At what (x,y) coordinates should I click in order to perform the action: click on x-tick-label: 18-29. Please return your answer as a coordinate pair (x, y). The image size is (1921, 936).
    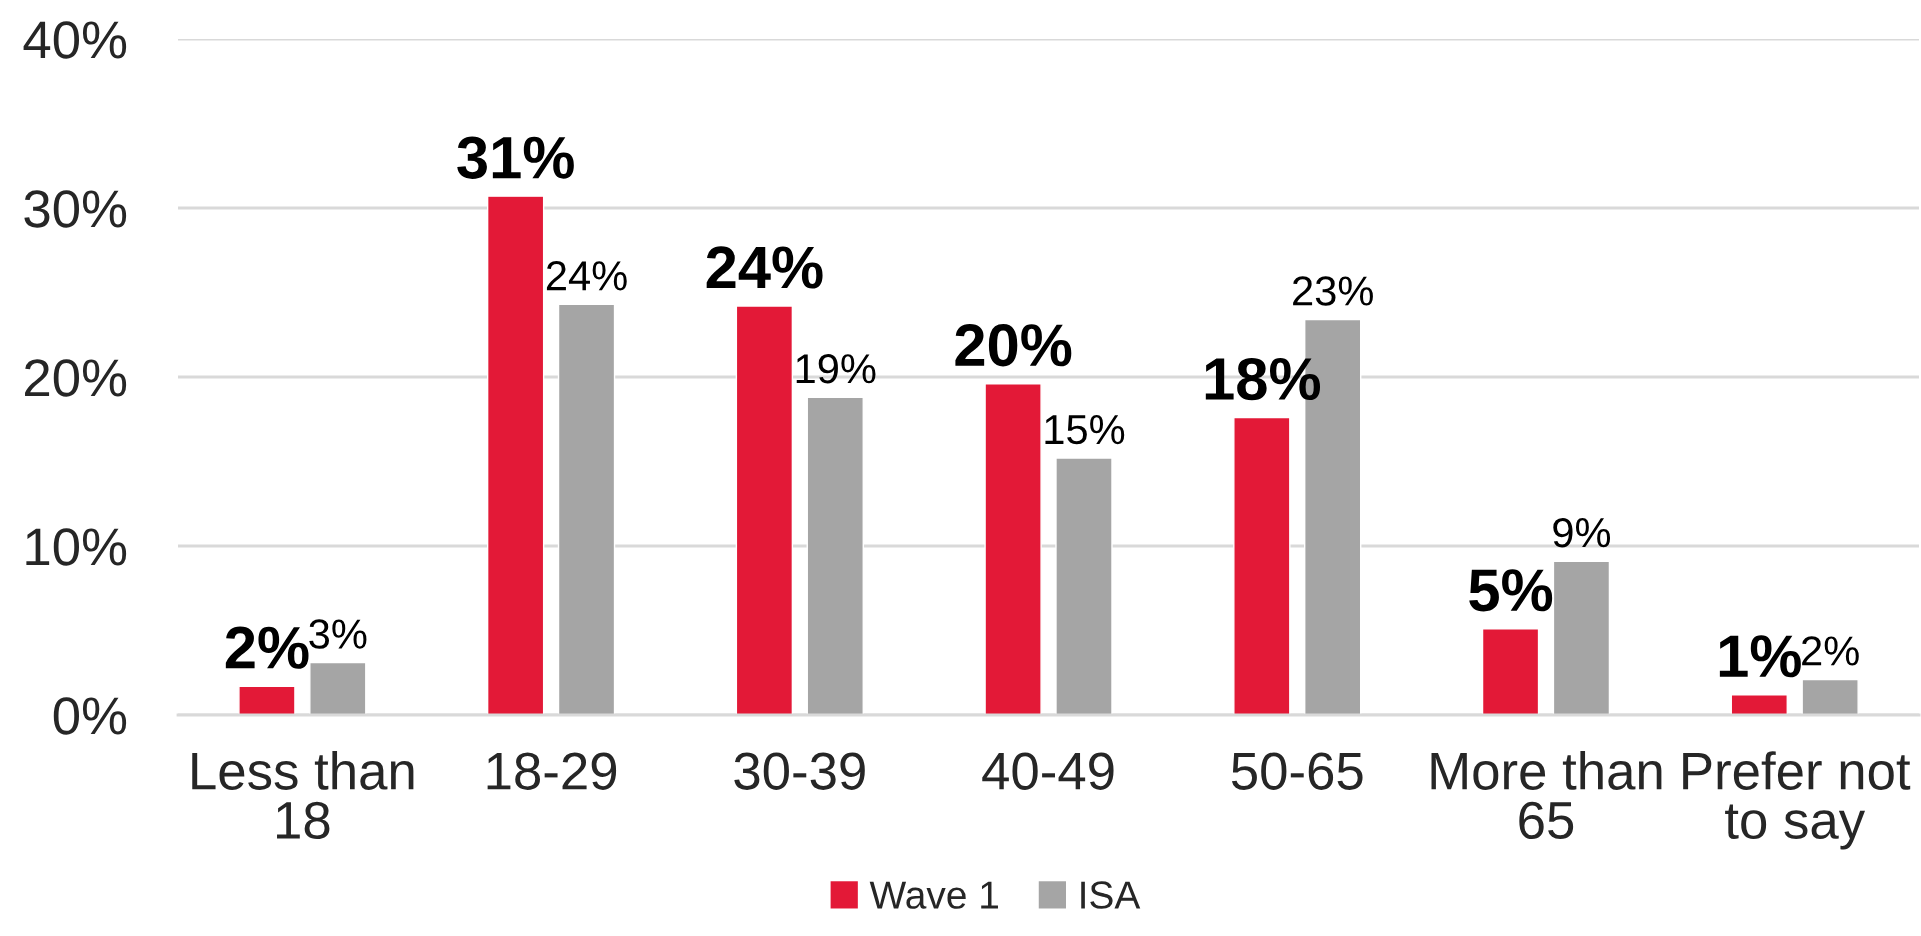
    Looking at the image, I should click on (552, 771).